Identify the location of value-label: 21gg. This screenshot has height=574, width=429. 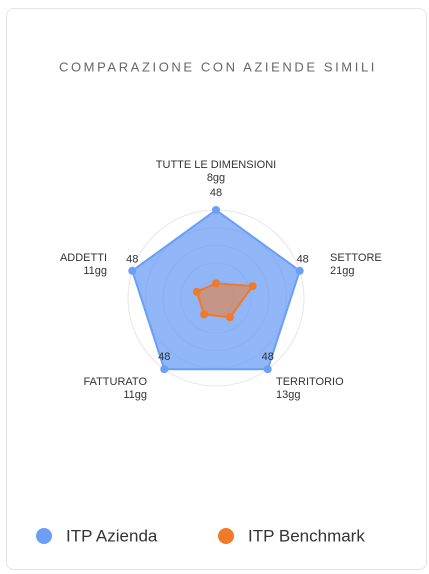
(342, 271).